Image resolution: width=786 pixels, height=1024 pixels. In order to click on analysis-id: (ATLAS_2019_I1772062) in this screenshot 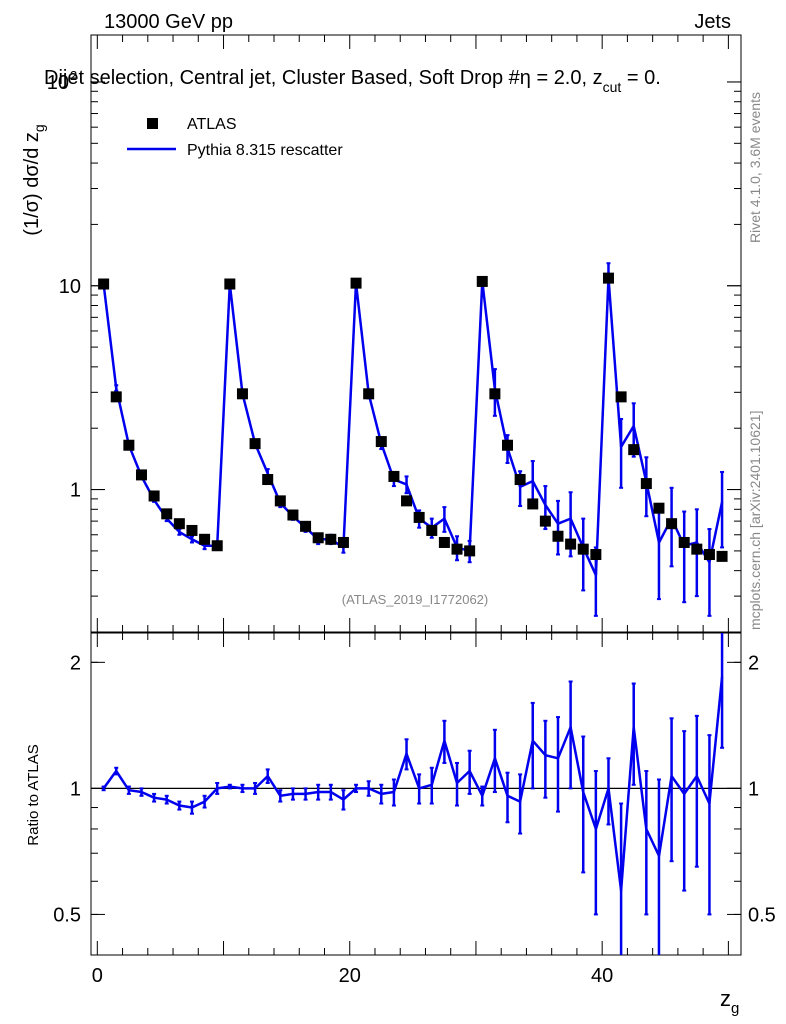, I will do `click(415, 599)`.